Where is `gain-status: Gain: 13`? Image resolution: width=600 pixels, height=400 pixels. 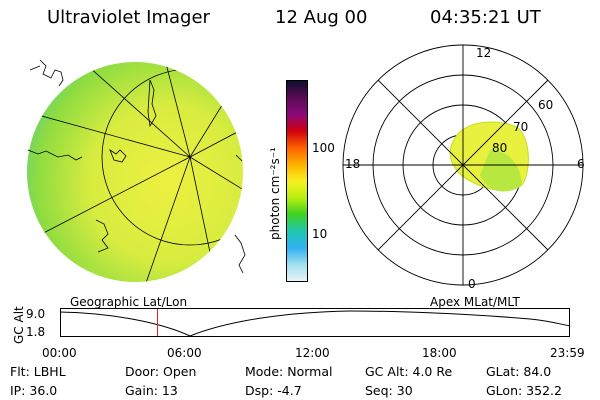
gain-status: Gain: 13 is located at coordinates (151, 390).